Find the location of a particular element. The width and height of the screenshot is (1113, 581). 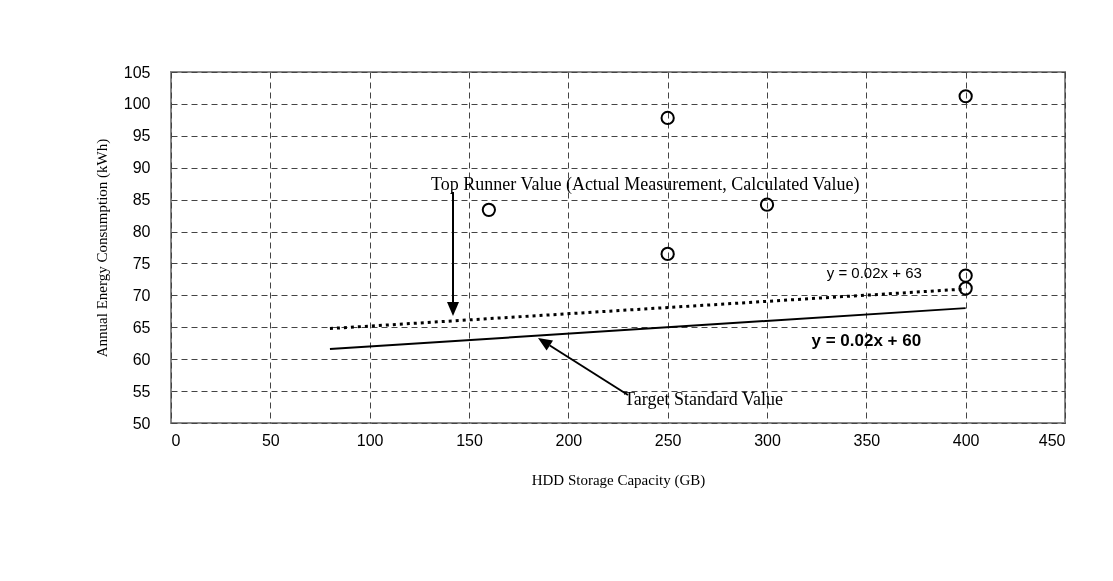

y-tick-label: 100 is located at coordinates (137, 104).